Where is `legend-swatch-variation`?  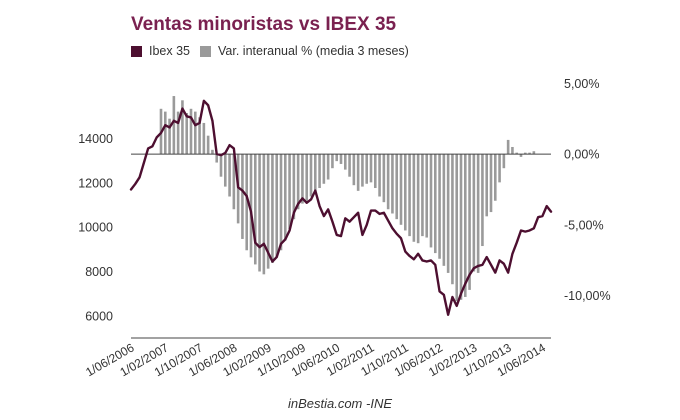 legend-swatch-variation is located at coordinates (206, 51).